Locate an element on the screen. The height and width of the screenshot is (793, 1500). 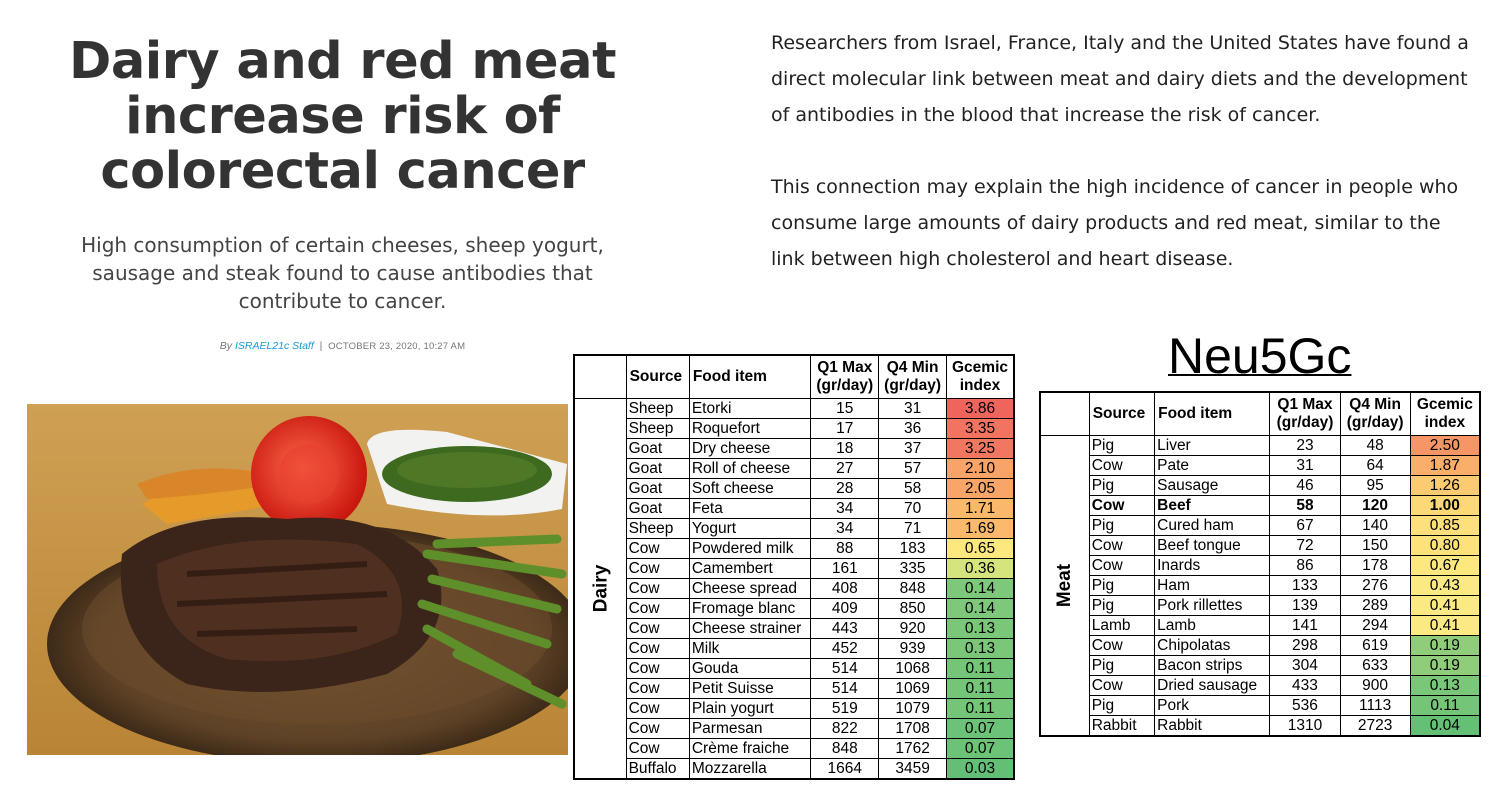
q4-cell: 335 is located at coordinates (912, 568).